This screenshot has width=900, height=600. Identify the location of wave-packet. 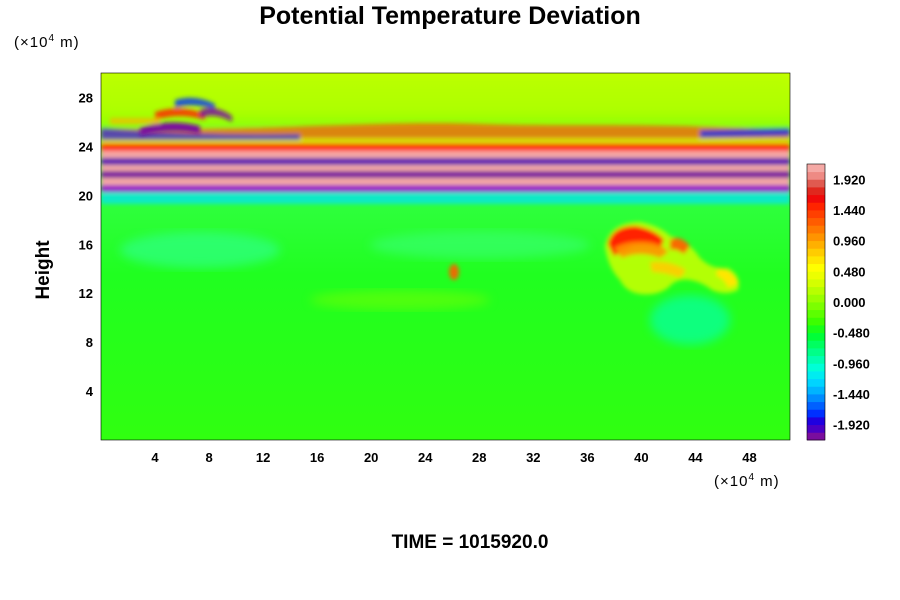
(171, 116).